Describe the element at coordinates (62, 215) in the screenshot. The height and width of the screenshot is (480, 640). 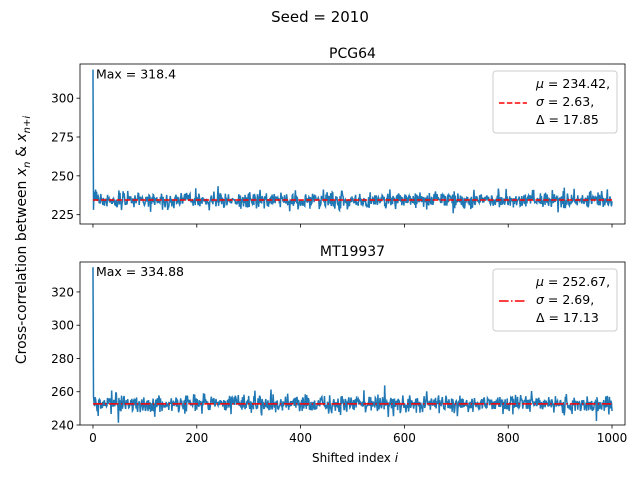
I see `y-tick-label: 225` at that location.